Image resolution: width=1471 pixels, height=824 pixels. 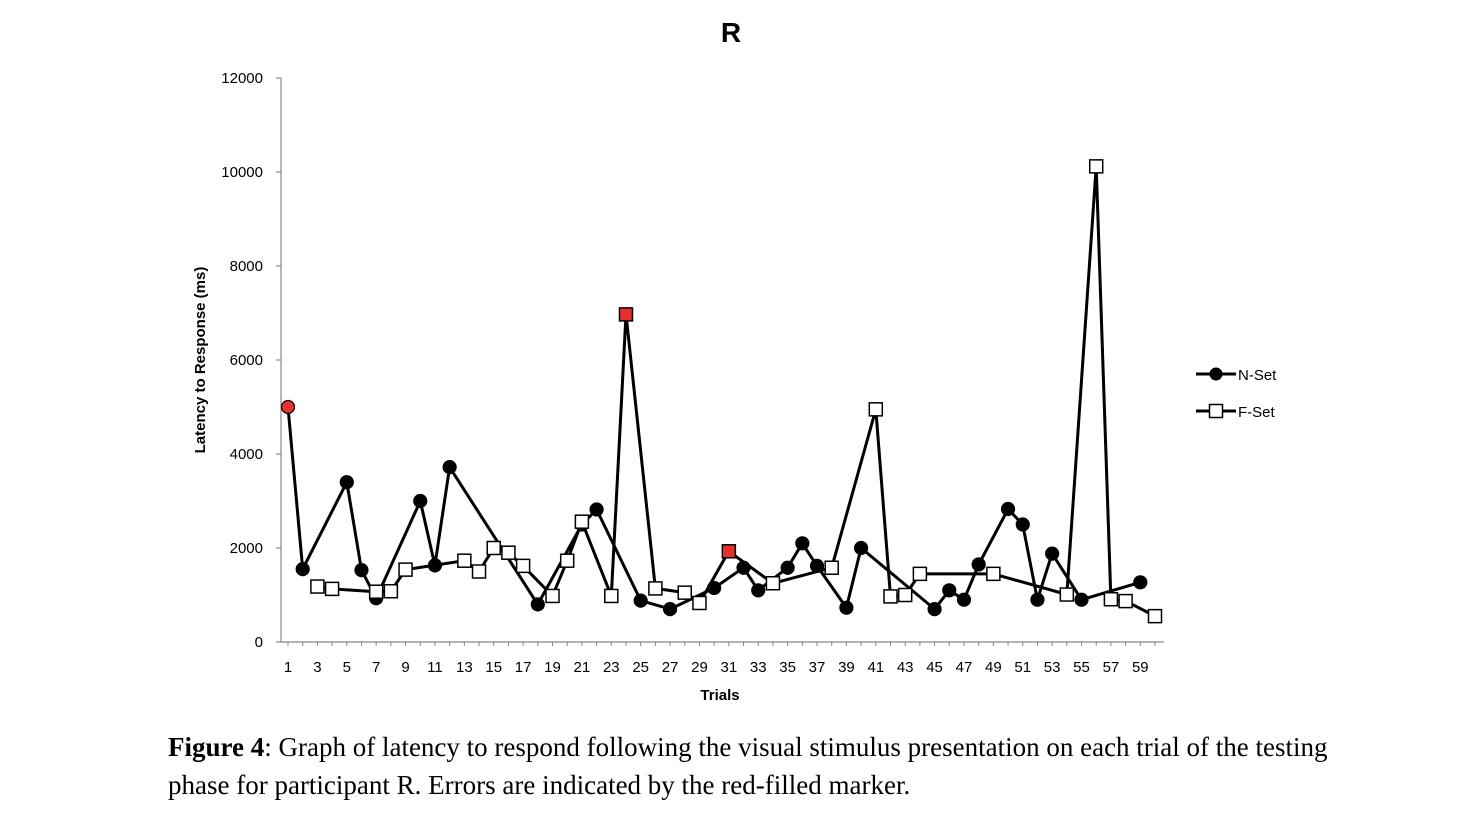 I want to click on x-tick-label: 11, so click(x=435, y=667).